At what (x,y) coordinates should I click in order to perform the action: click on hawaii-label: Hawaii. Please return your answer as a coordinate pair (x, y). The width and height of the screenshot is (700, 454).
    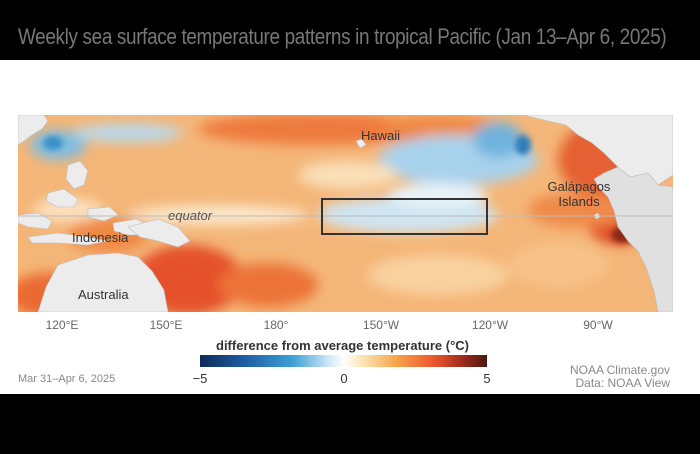
    Looking at the image, I should click on (381, 135).